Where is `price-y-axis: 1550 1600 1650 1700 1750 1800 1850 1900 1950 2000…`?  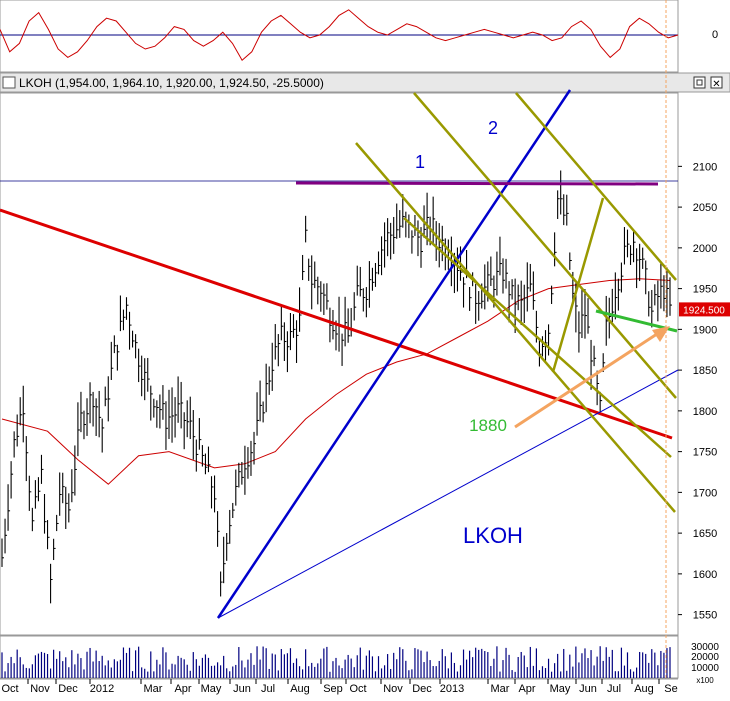 price-y-axis: 1550 1600 1650 1700 1750 1800 1850 1900 1950 2000… is located at coordinates (697, 391).